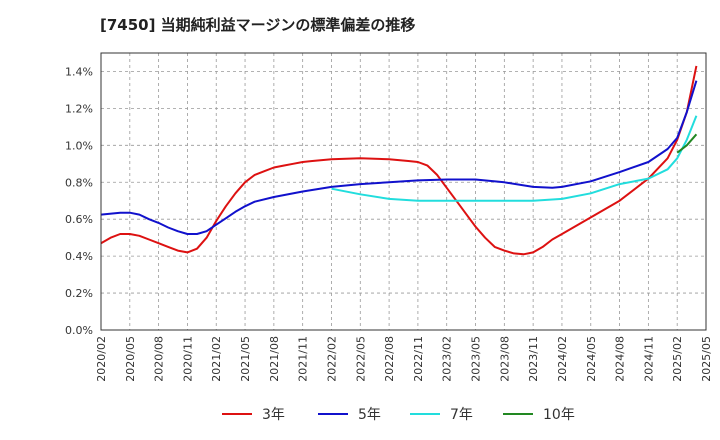 This screenshot has width=720, height=440. What do you see at coordinates (274, 359) in the screenshot?
I see `x-tick-label: 2021/08` at bounding box center [274, 359].